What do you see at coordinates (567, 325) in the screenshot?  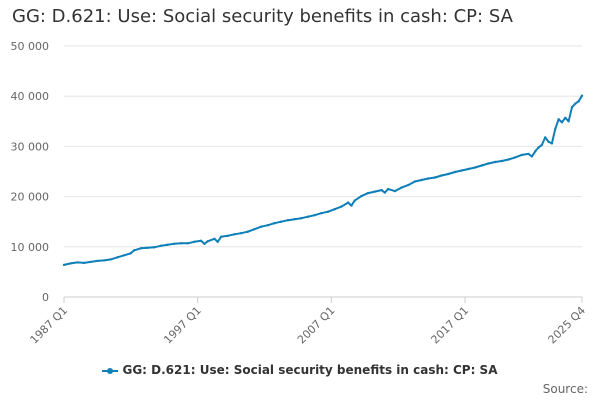 I see `x-tick-label: 2025 Q4` at bounding box center [567, 325].